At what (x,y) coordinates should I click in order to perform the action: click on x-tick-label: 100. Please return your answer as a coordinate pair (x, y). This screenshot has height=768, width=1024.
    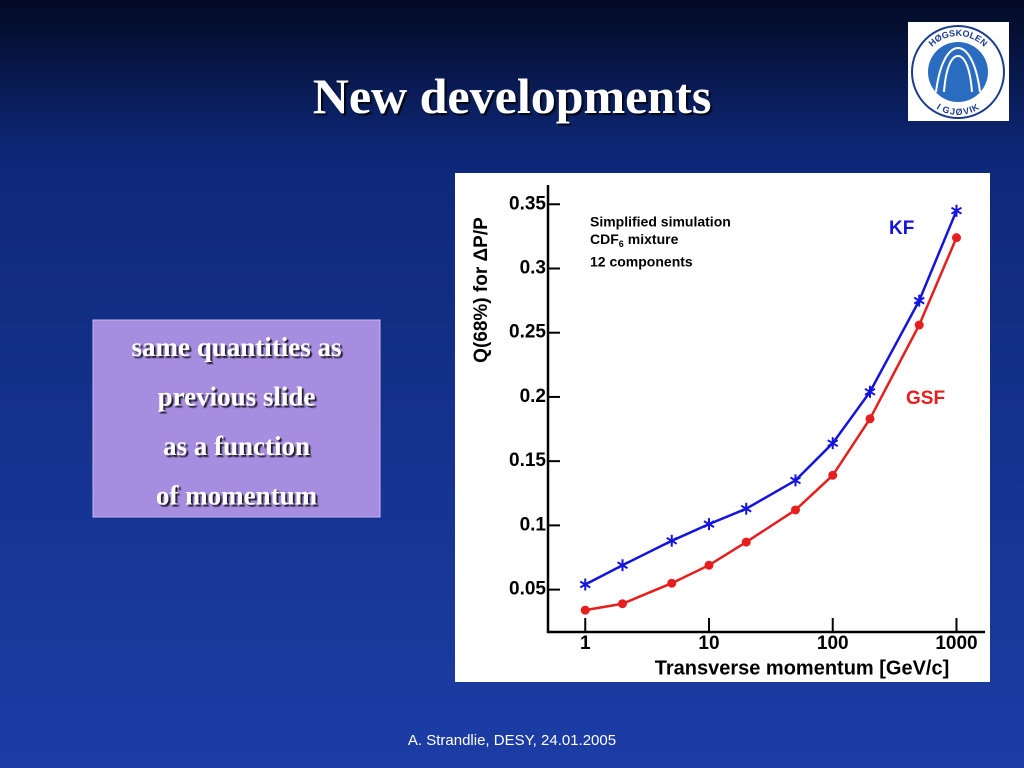
    Looking at the image, I should click on (833, 643).